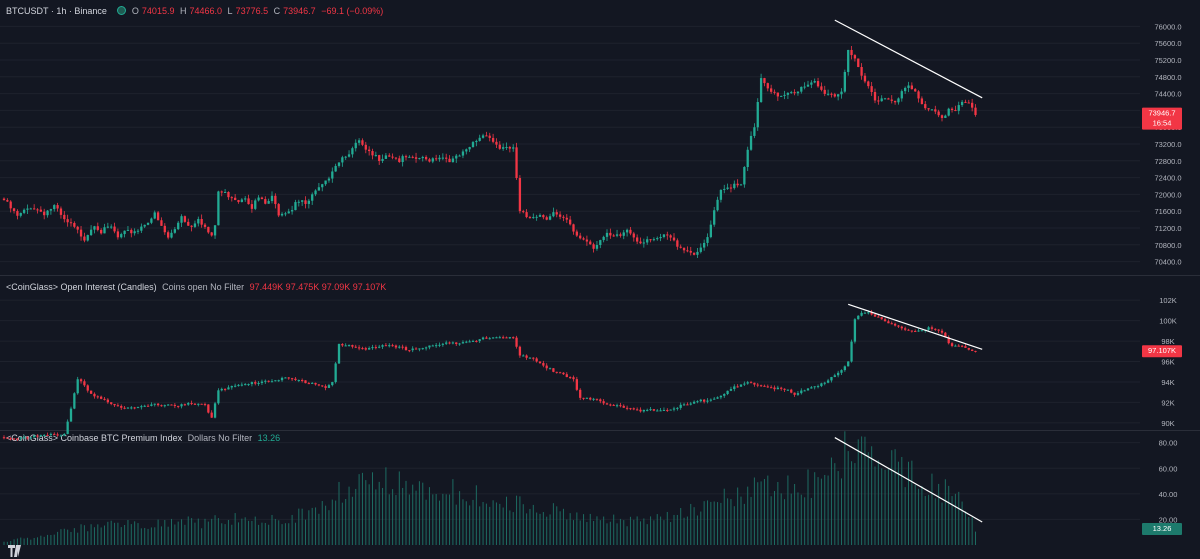 This screenshot has height=559, width=1200. I want to click on price-trendline, so click(908, 59).